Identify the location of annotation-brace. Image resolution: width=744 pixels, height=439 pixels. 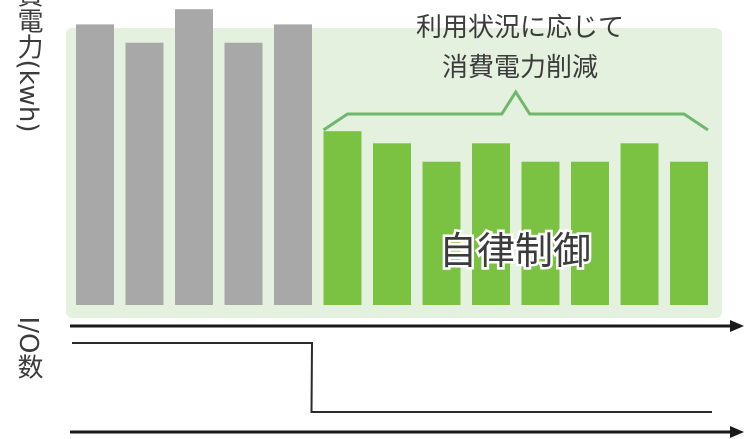
(515, 110).